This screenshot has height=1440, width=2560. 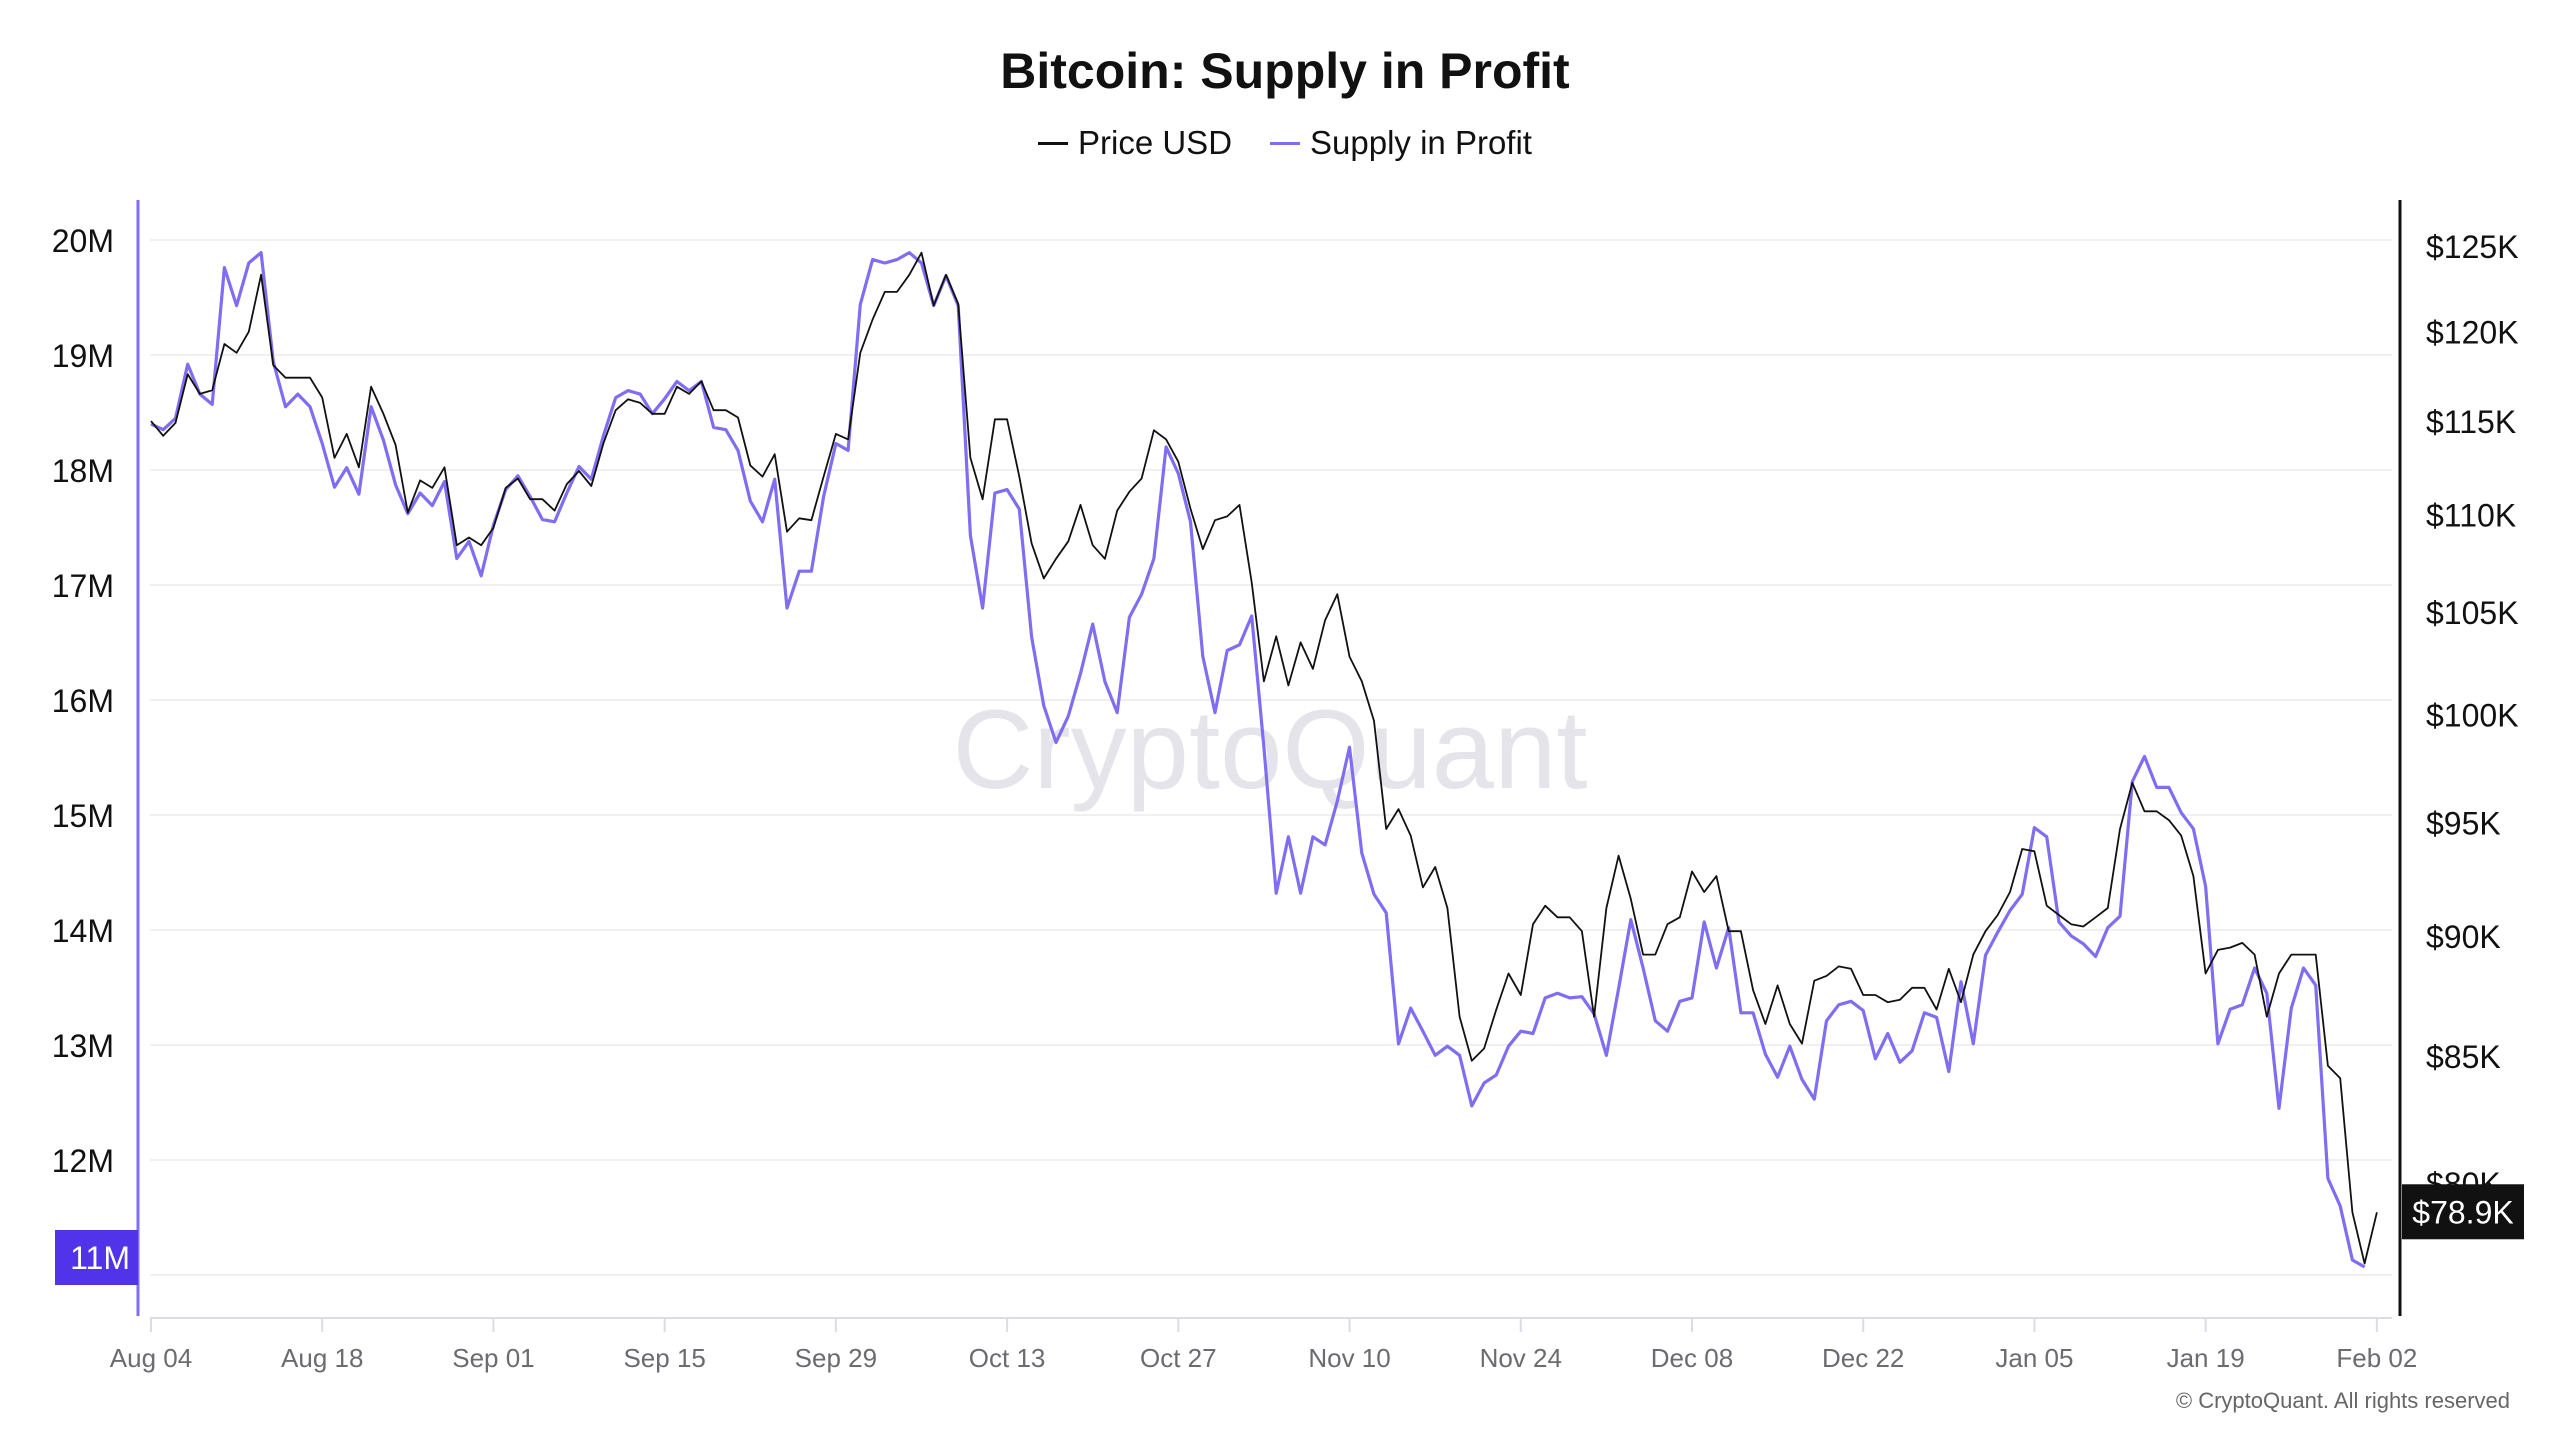 I want to click on legend: Price USD Supply in Profit, so click(x=1280, y=143).